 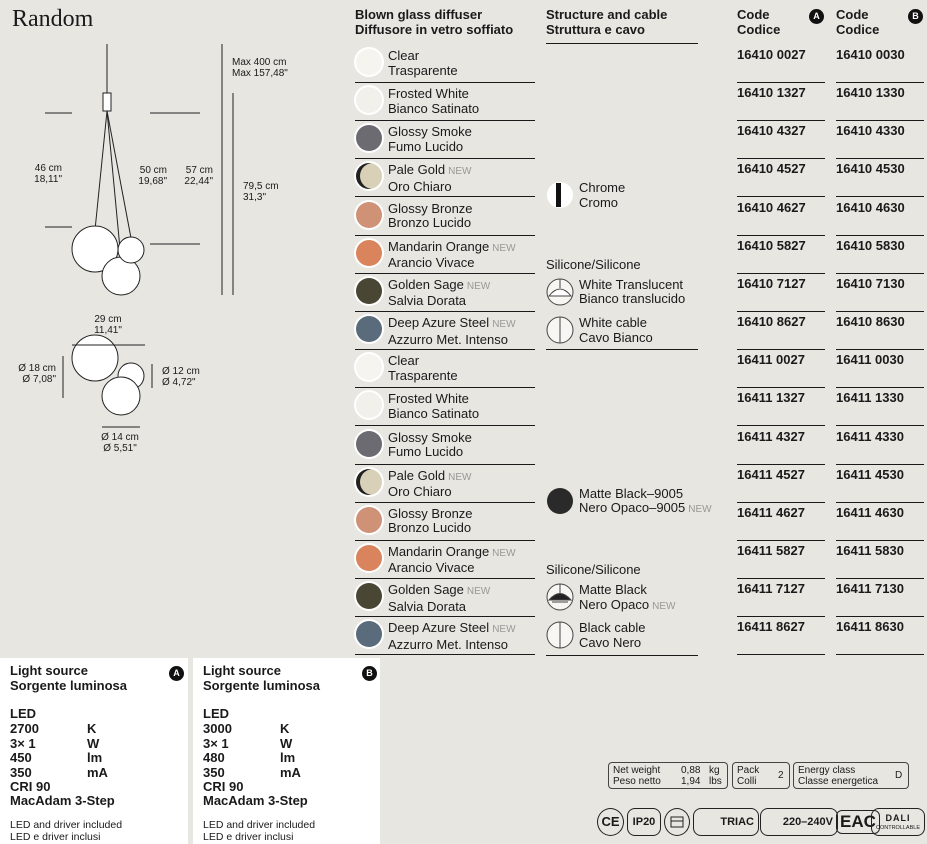 I want to click on text: Nero Opaco–9005, so click(x=632, y=508).